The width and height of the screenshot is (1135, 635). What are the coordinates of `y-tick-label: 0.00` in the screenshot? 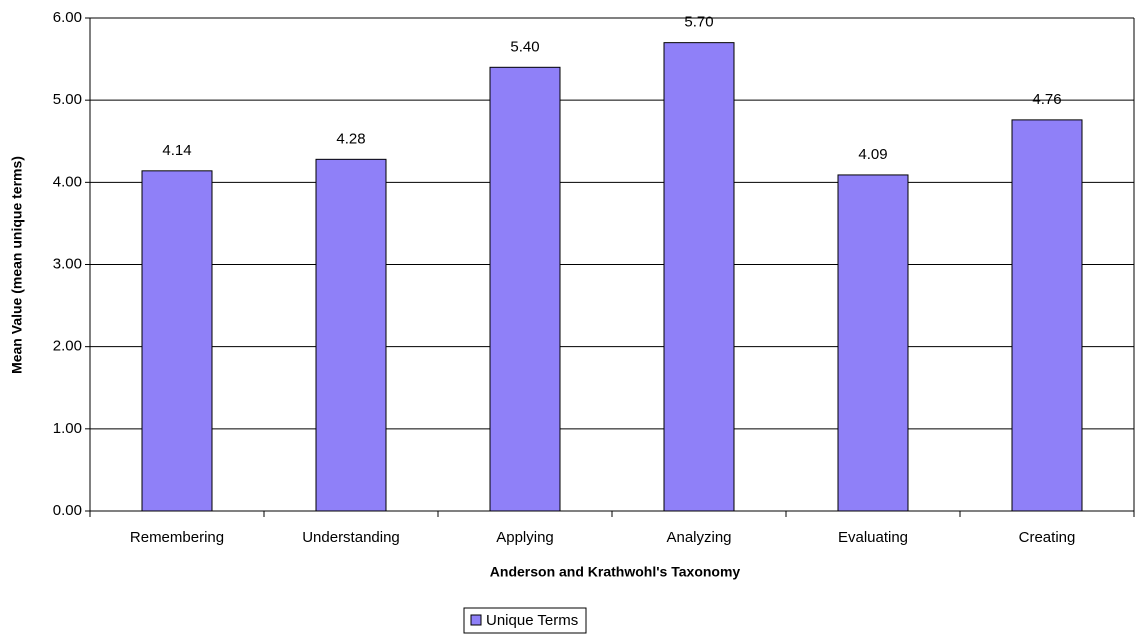 It's located at (67, 510).